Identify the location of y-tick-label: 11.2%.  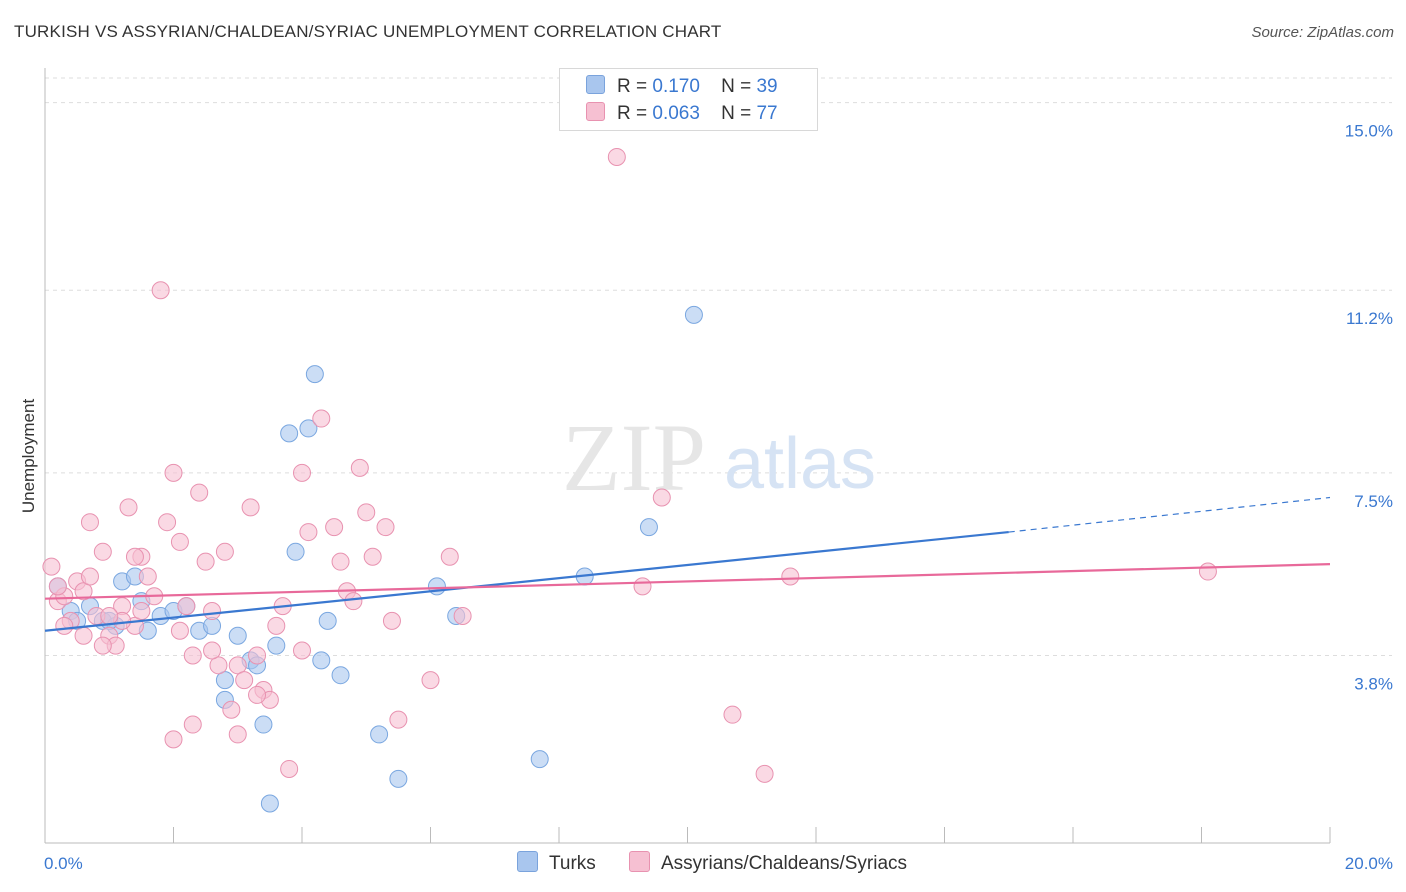
(1369, 318).